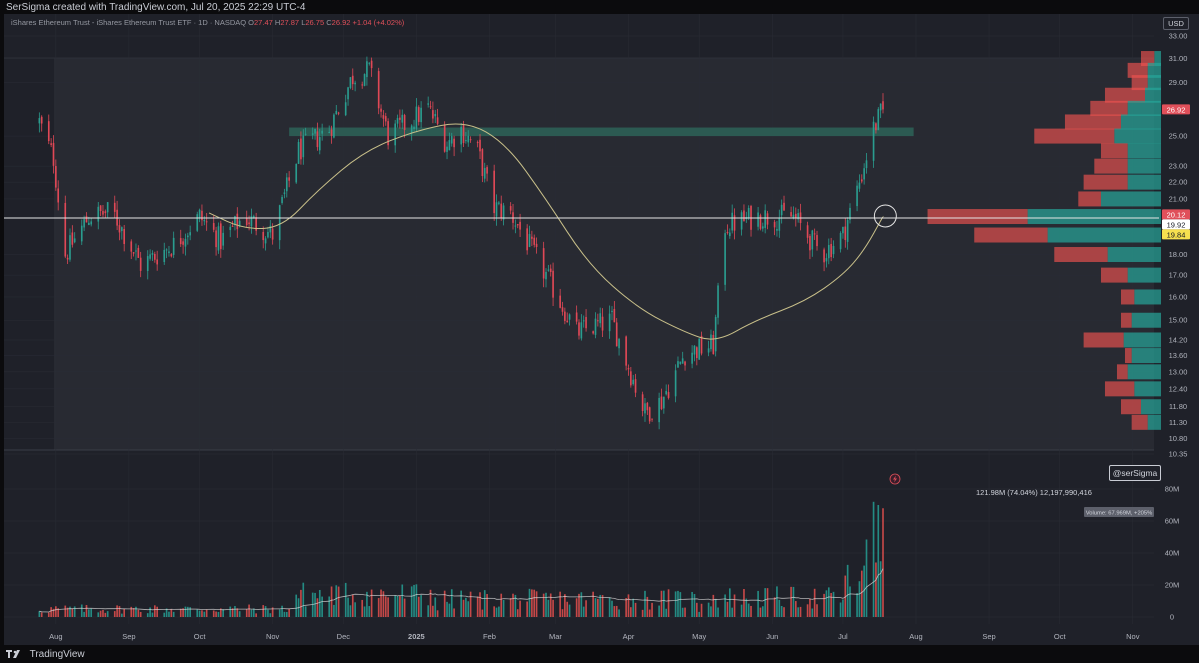 Image resolution: width=1199 pixels, height=663 pixels. What do you see at coordinates (344, 636) in the screenshot?
I see `time-tick-label: Dec` at bounding box center [344, 636].